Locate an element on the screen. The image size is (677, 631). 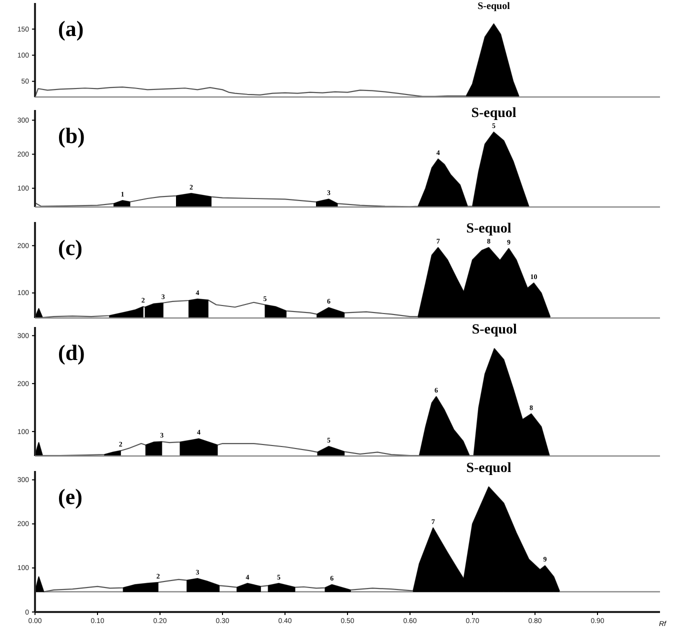
text: (b) is located at coordinates (71, 135).